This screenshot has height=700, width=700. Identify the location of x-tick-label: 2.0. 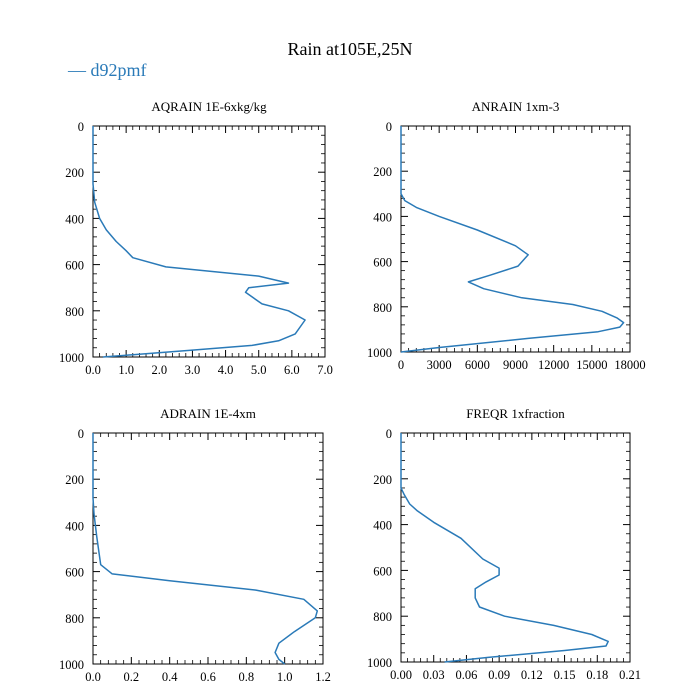
(159, 370).